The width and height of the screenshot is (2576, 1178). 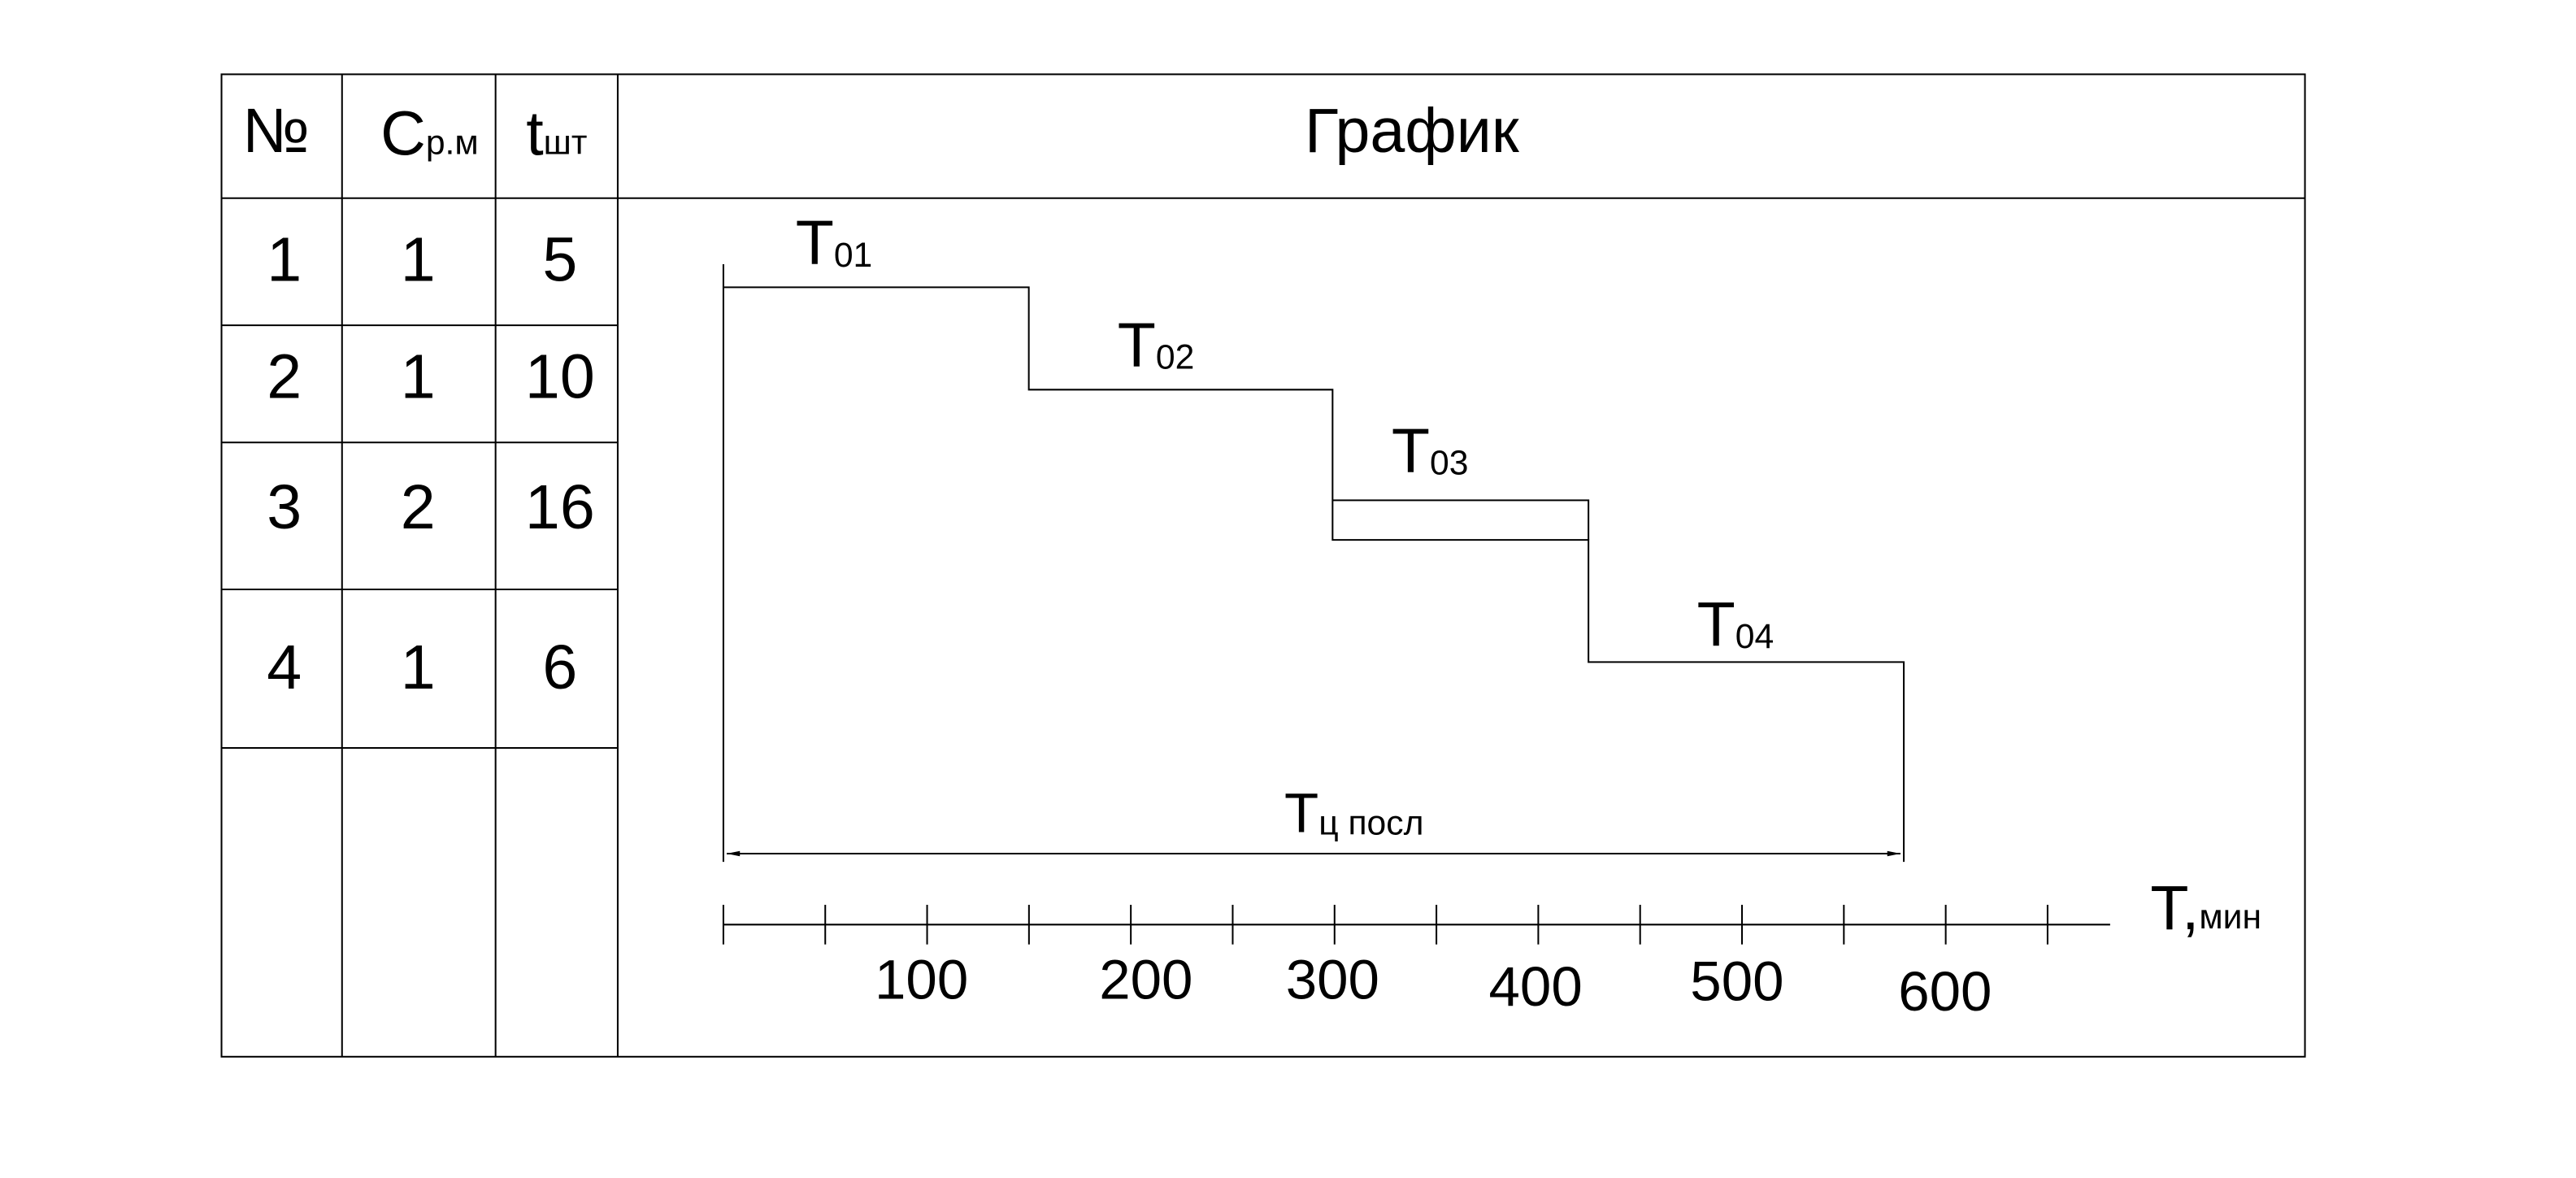 What do you see at coordinates (921, 980) in the screenshot?
I see `tick-label: 100` at bounding box center [921, 980].